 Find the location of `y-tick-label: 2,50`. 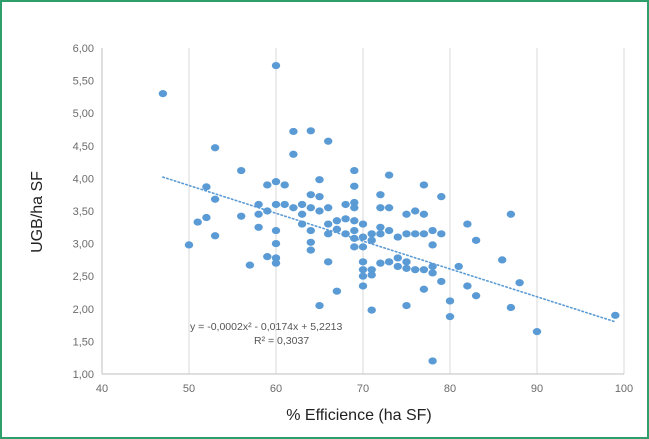

y-tick-label: 2,50 is located at coordinates (83, 277).